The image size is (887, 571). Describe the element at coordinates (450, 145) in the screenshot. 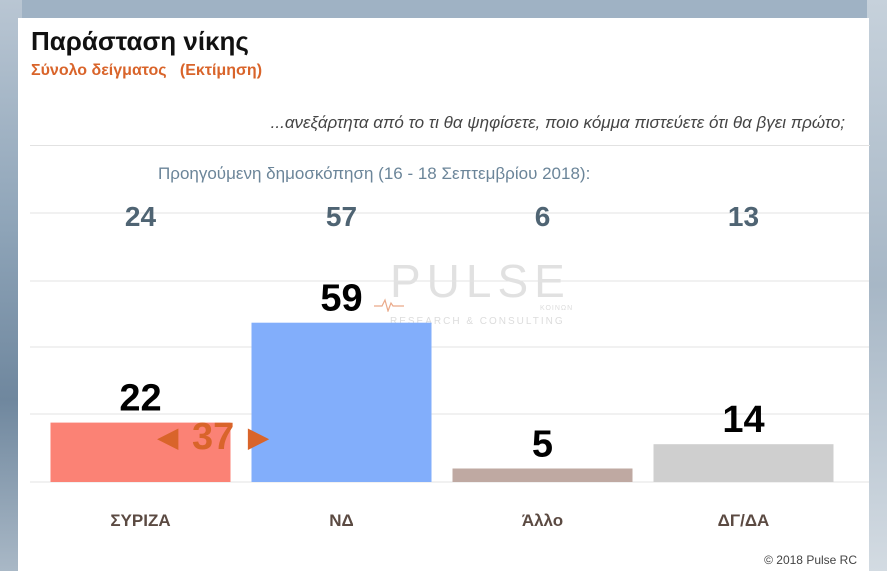

I see `separator-line` at that location.